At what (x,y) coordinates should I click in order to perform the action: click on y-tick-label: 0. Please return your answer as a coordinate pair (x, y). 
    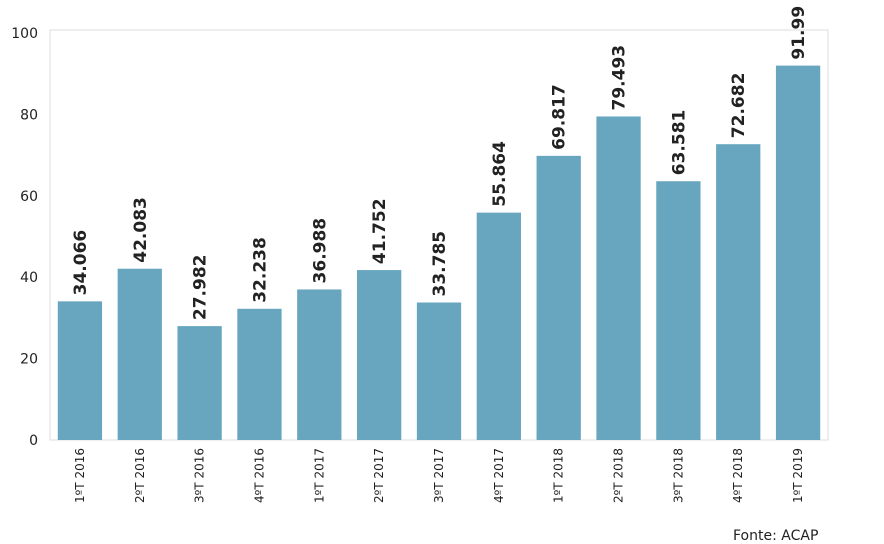
    Looking at the image, I should click on (33, 441).